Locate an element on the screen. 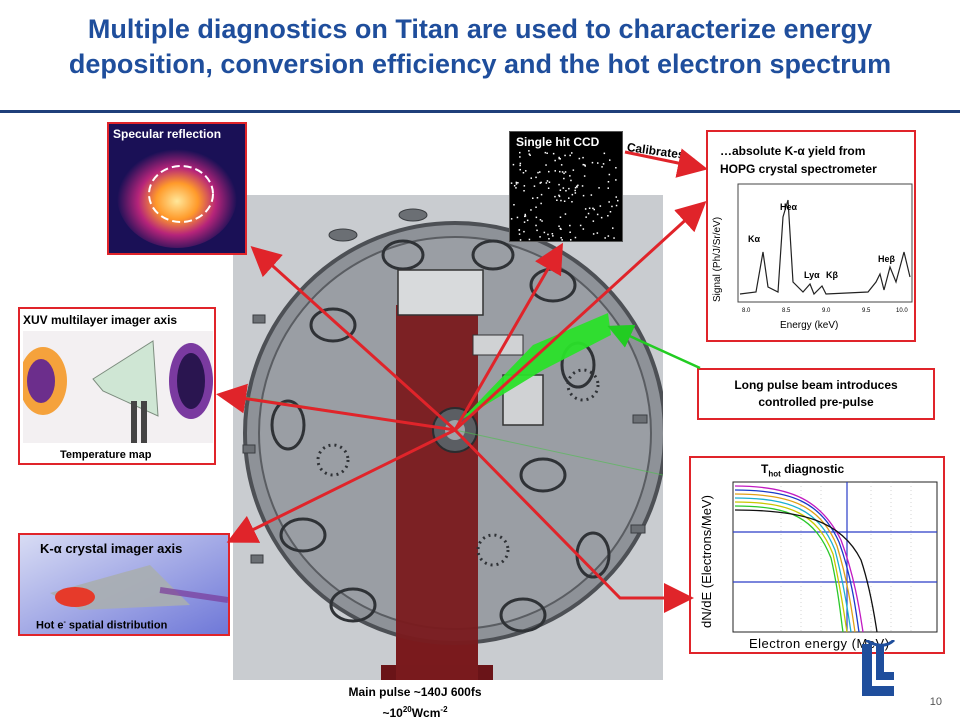  hopg-spectrum-plot: Kα Heα Lyα Kβ Heβ 8.0 8.5 9.0 9.5 10.0 is located at coordinates (825, 248).